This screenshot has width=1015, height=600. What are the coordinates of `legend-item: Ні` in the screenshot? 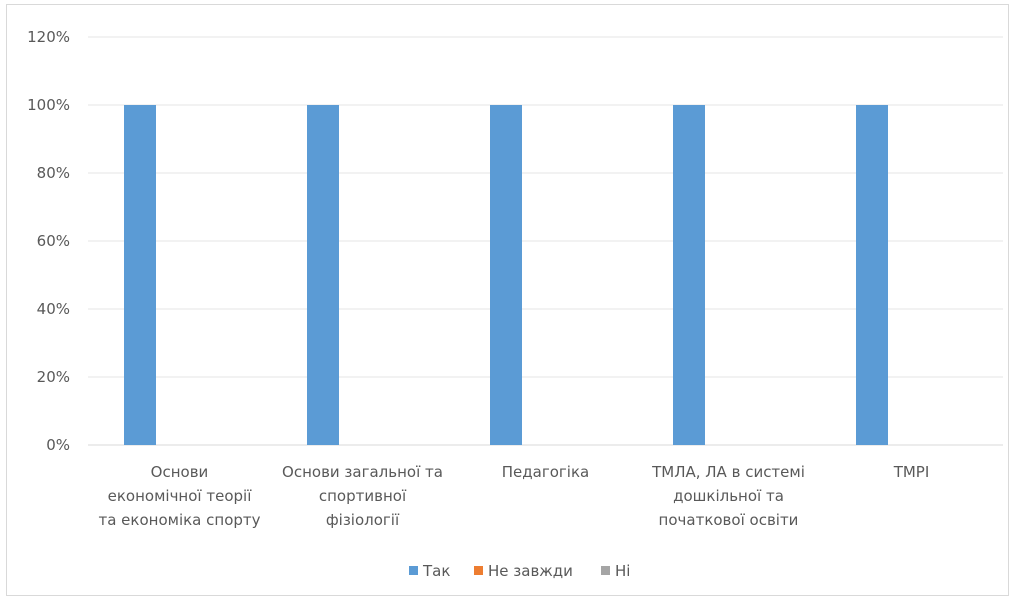 It's located at (615, 571).